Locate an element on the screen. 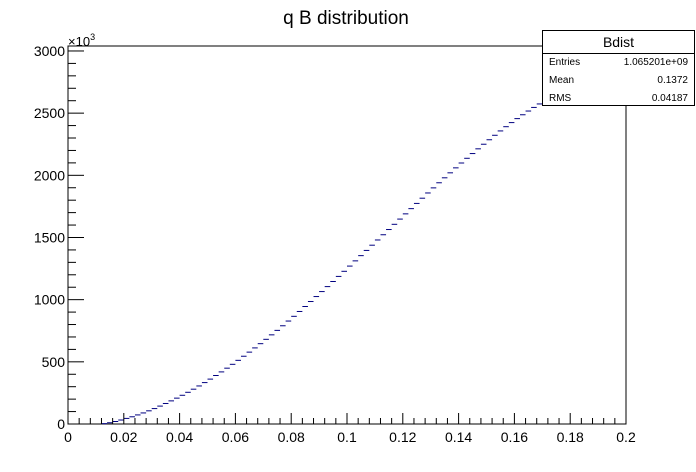 The width and height of the screenshot is (696, 472). y-tick-label: 2000 is located at coordinates (49, 175).